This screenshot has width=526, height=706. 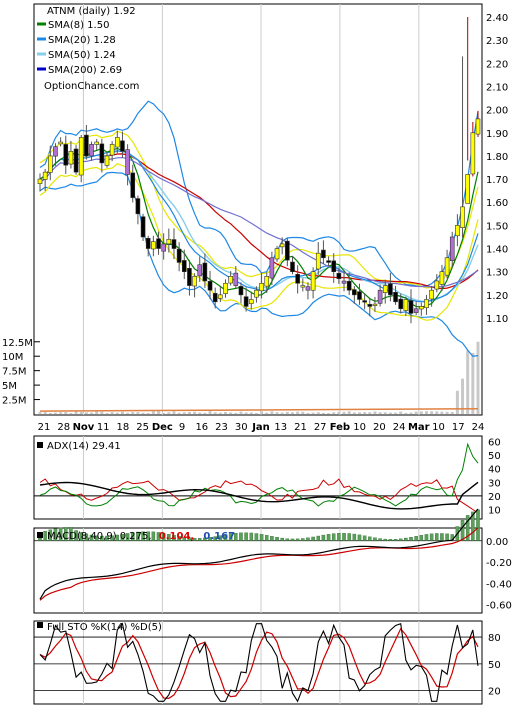 I want to click on price-y-tick: 2.30, so click(x=497, y=41).